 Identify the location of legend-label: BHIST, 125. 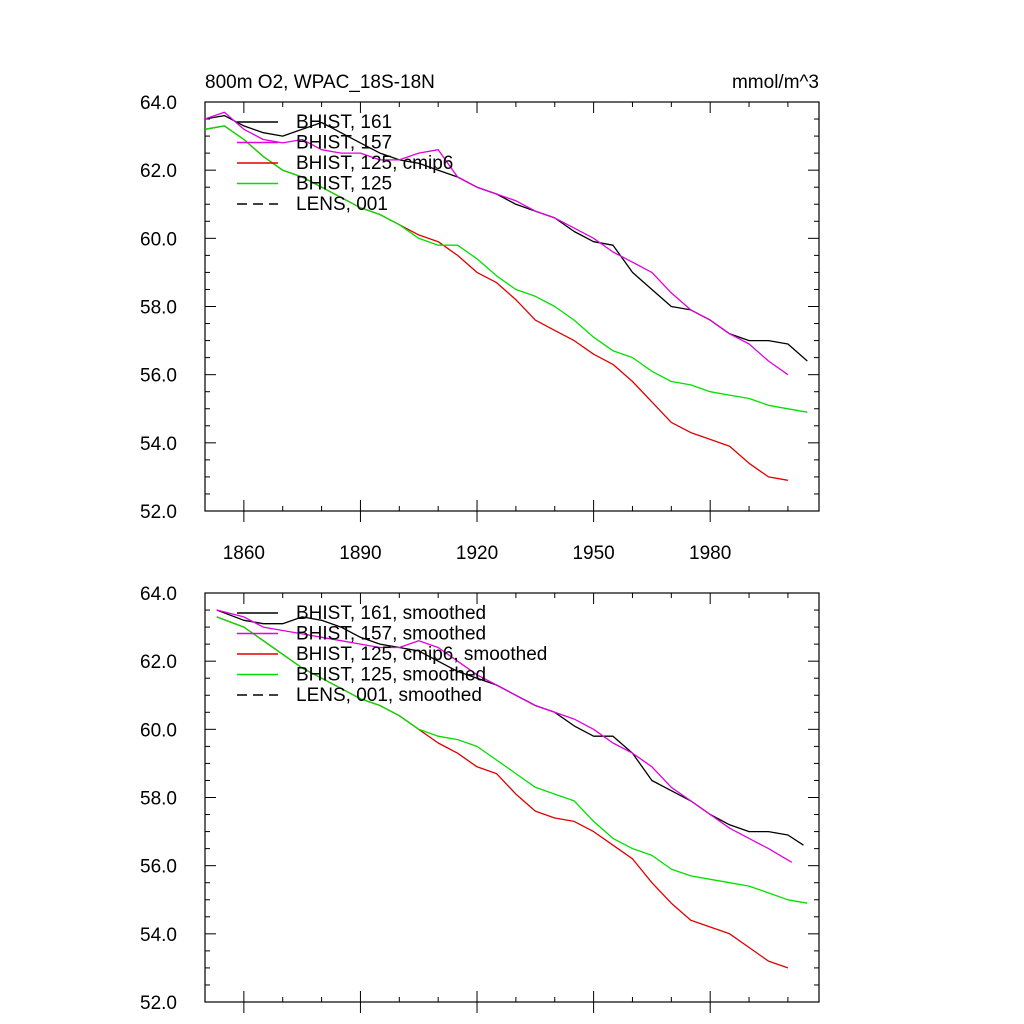
(344, 184).